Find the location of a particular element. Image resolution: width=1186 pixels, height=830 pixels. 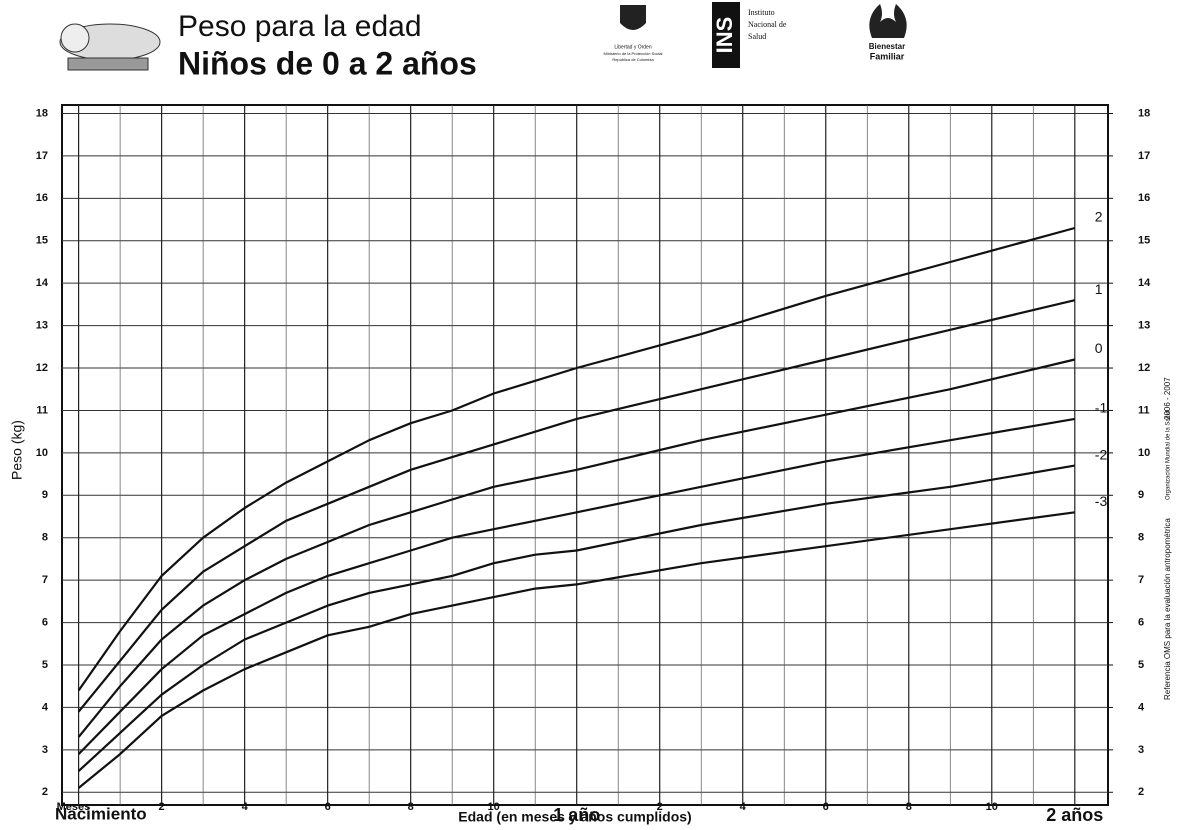

y2-tick-label: 16 is located at coordinates (1144, 198).